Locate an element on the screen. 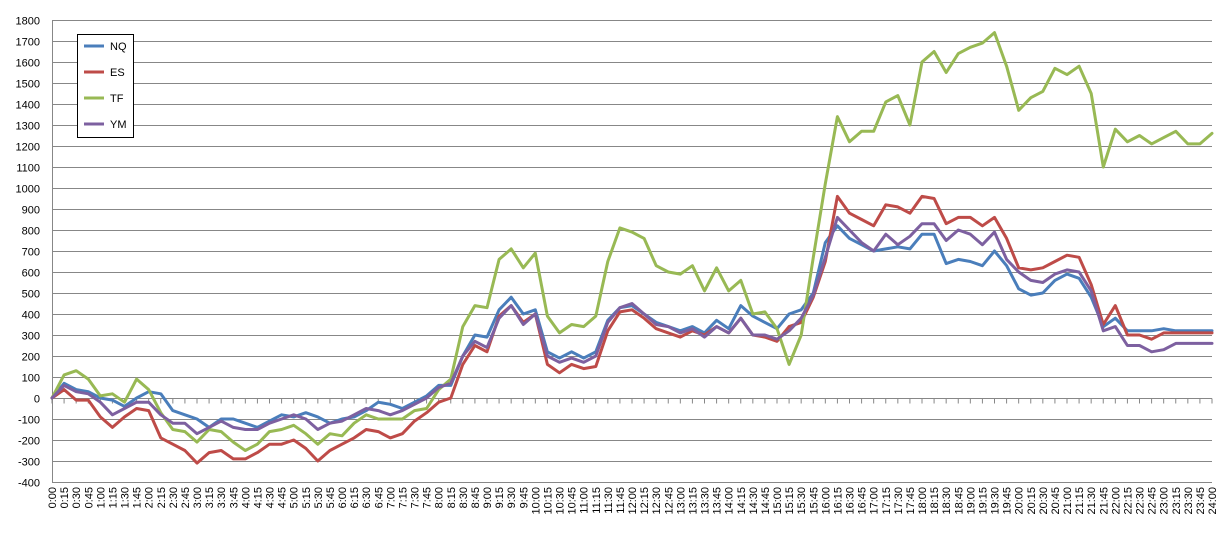  x-tick-label: 17:00 is located at coordinates (875, 501).